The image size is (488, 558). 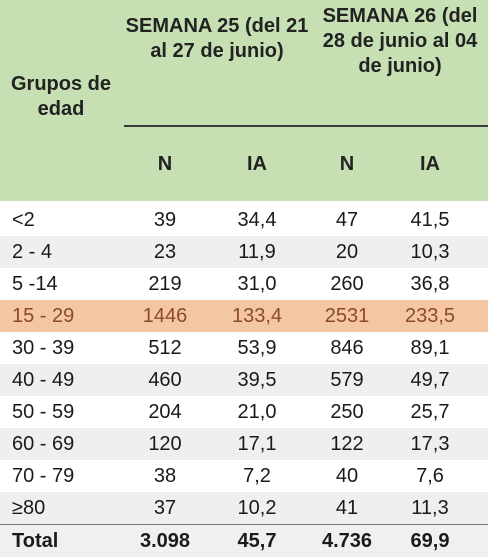 What do you see at coordinates (347, 284) in the screenshot?
I see `n26-cell: 260` at bounding box center [347, 284].